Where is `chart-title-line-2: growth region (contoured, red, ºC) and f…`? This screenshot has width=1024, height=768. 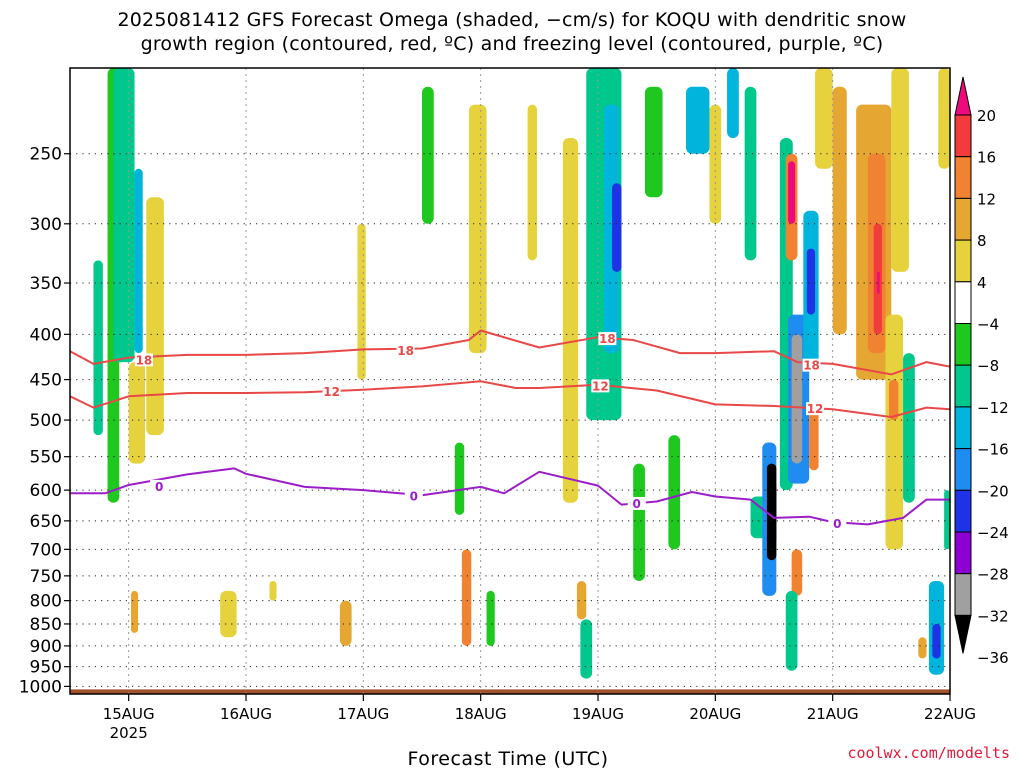 chart-title-line-2: growth region (contoured, red, ºC) and f… is located at coordinates (512, 44).